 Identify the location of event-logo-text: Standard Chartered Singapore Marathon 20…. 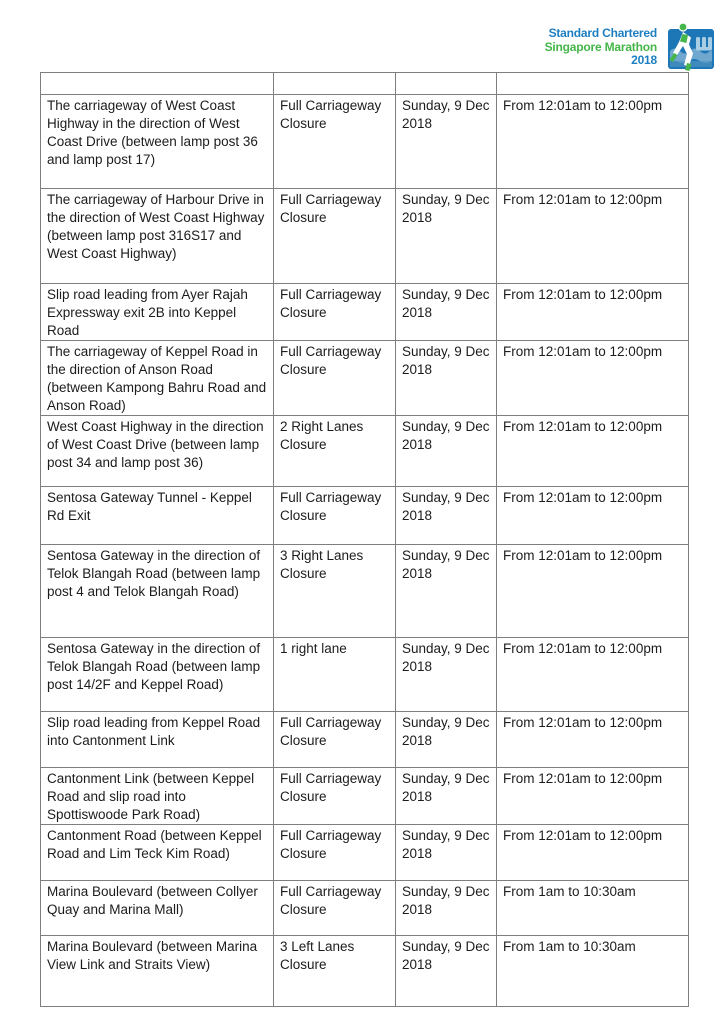
(601, 45).